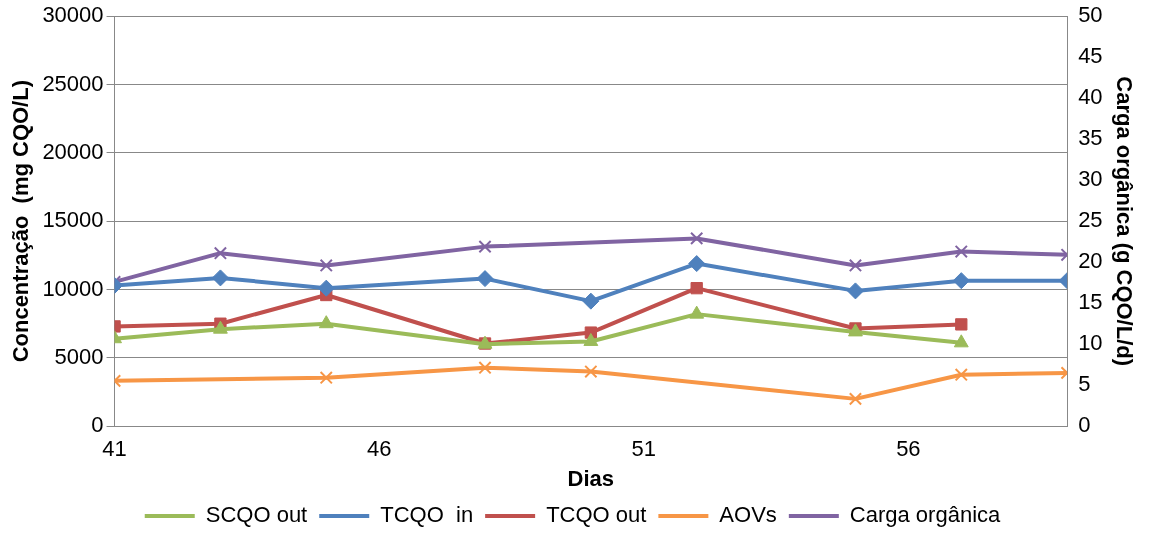 This screenshot has width=1150, height=537. Describe the element at coordinates (73, 151) in the screenshot. I see `y-tick-label: 20000` at that location.